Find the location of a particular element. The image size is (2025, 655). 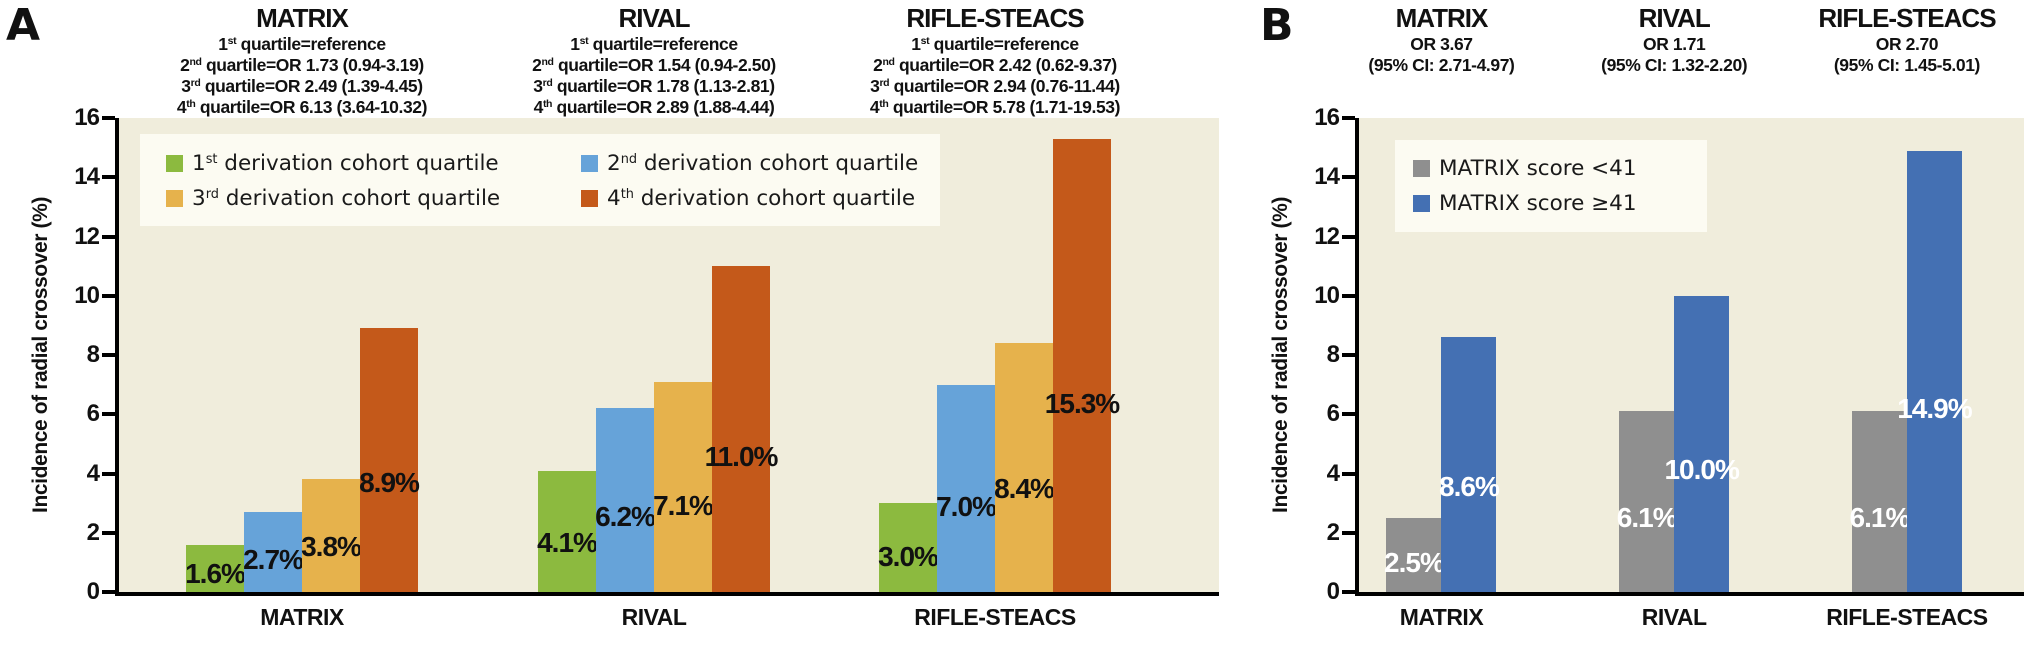

legend-label: 3rd derivation cohort quartile is located at coordinates (346, 198).